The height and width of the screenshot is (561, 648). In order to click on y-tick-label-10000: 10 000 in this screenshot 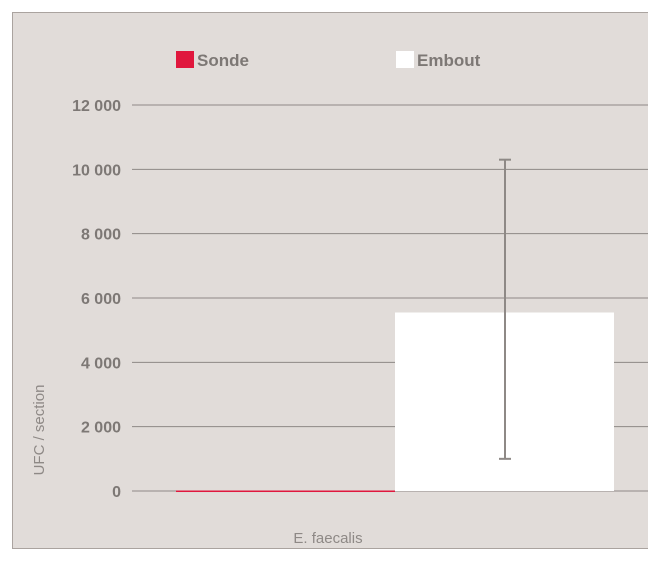, I will do `click(96, 170)`.